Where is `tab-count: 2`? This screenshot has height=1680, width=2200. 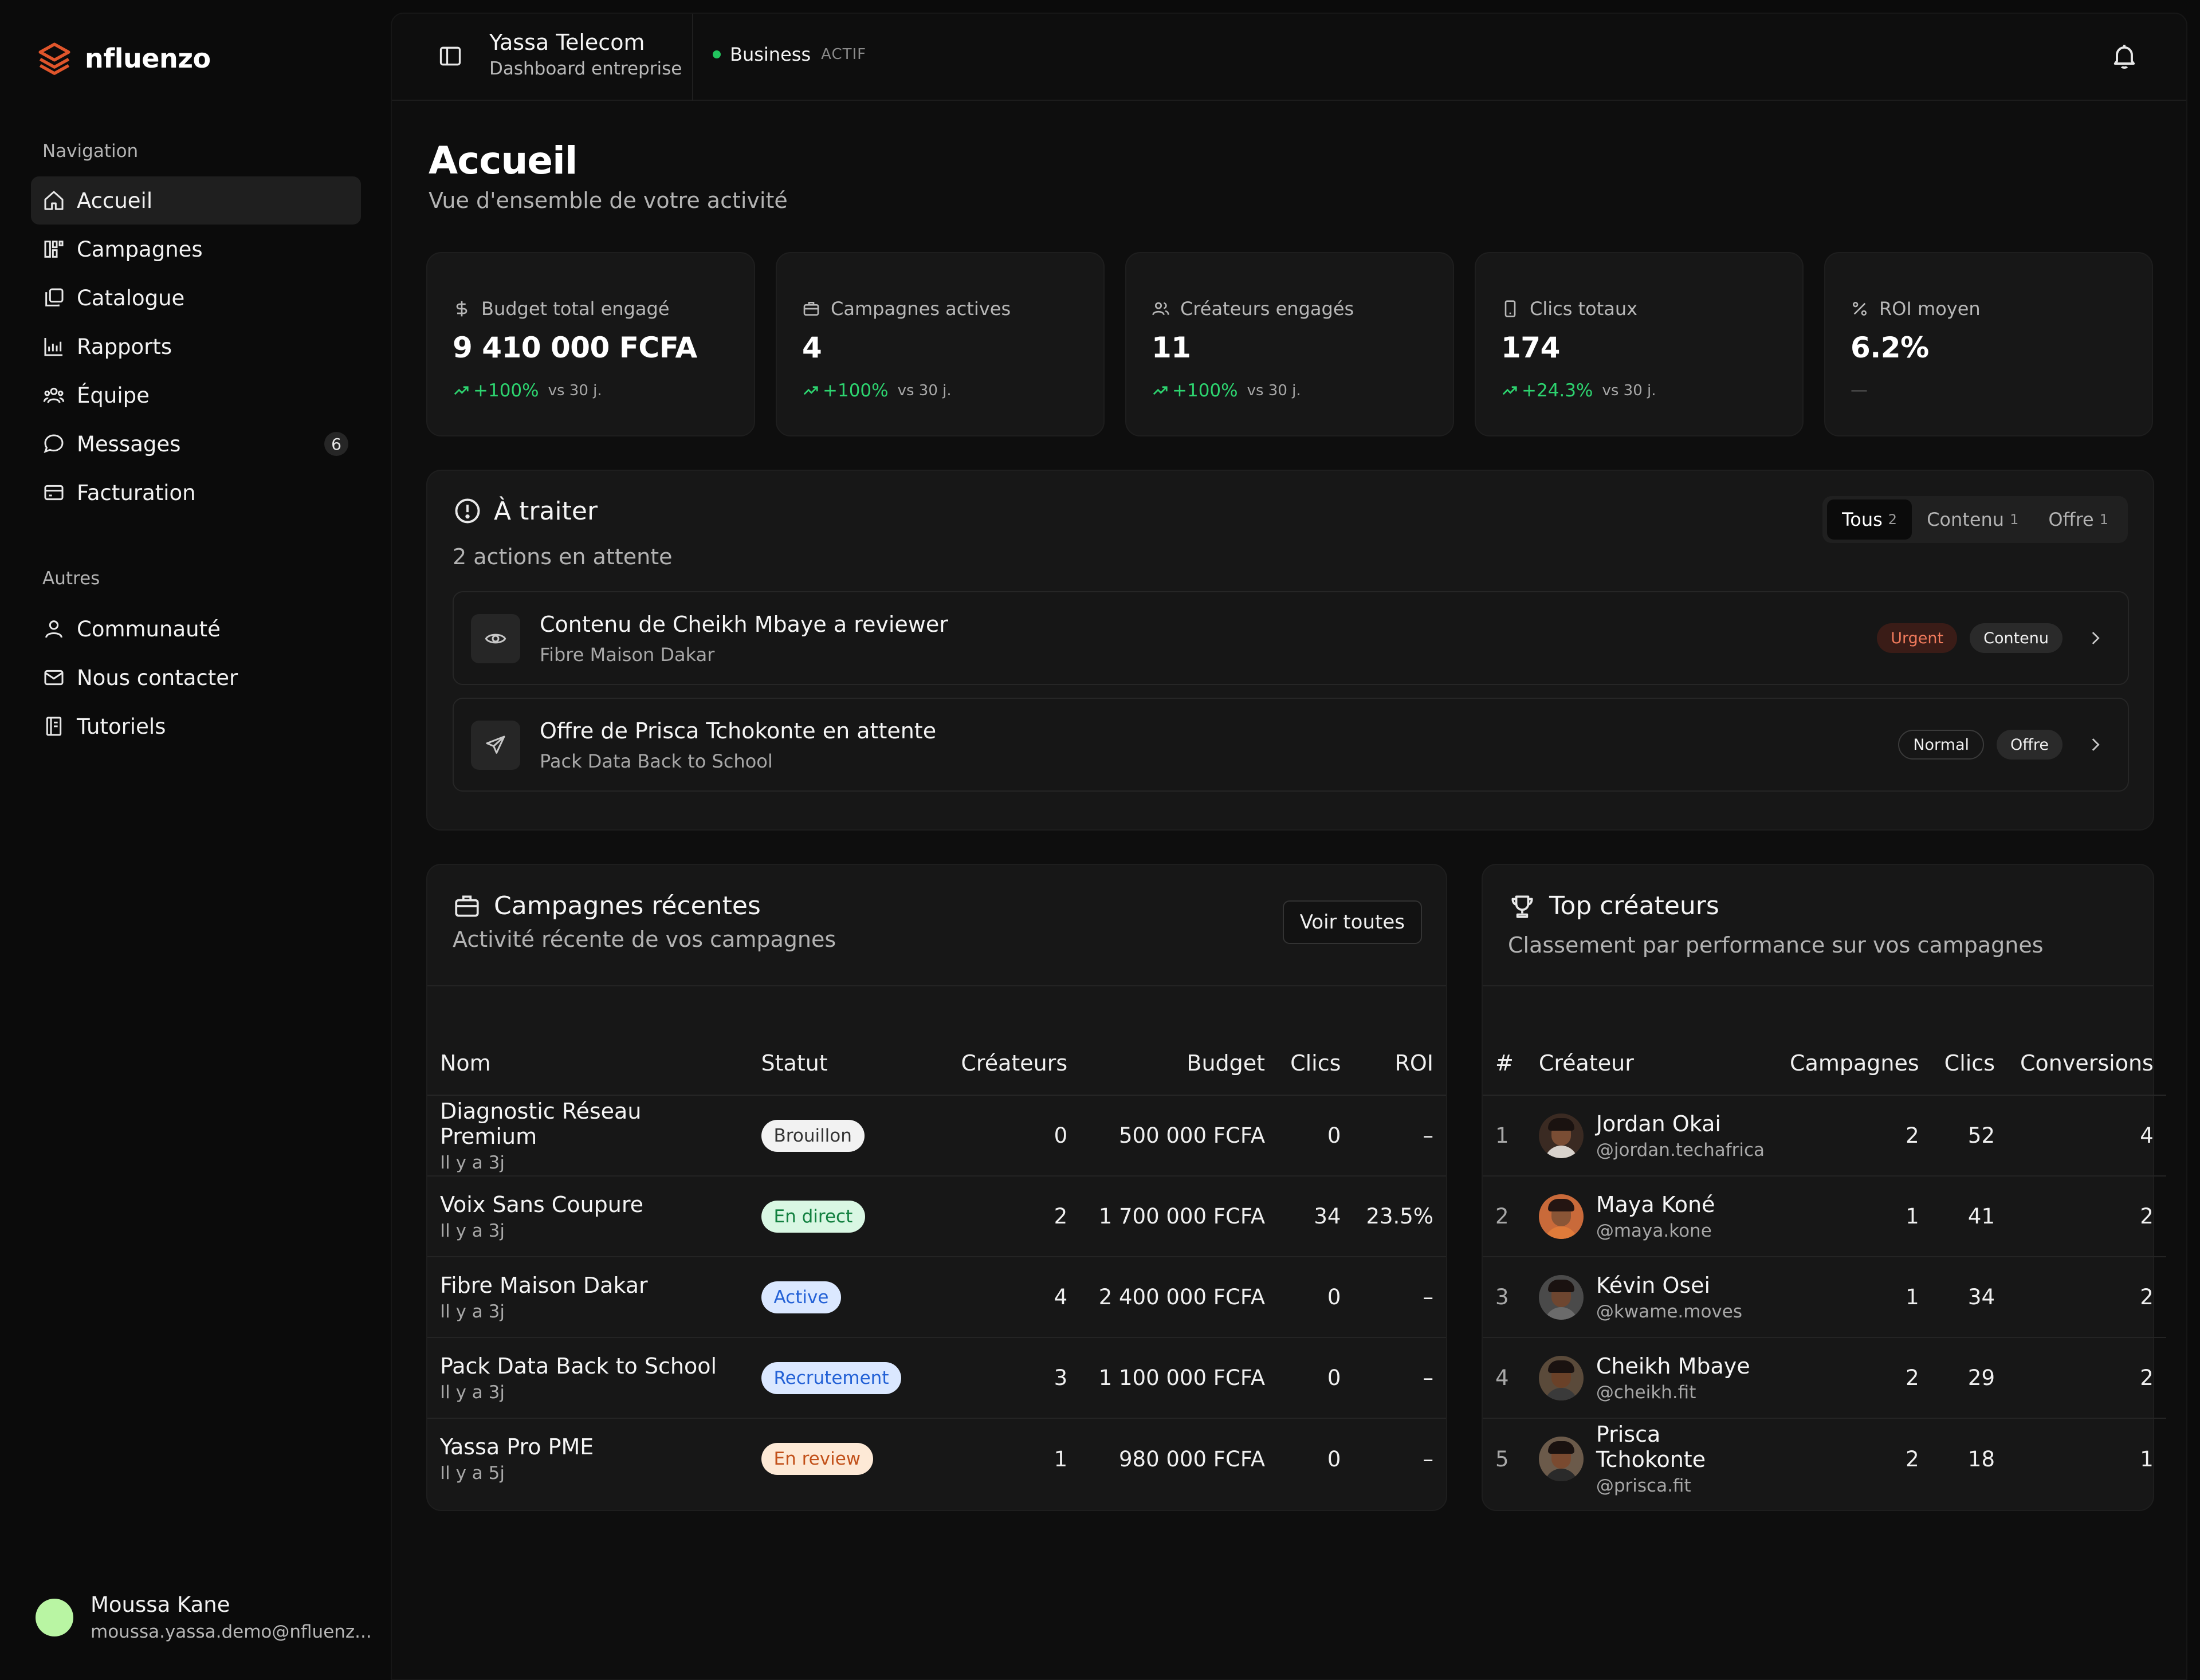
tab-count: 2 is located at coordinates (1892, 520).